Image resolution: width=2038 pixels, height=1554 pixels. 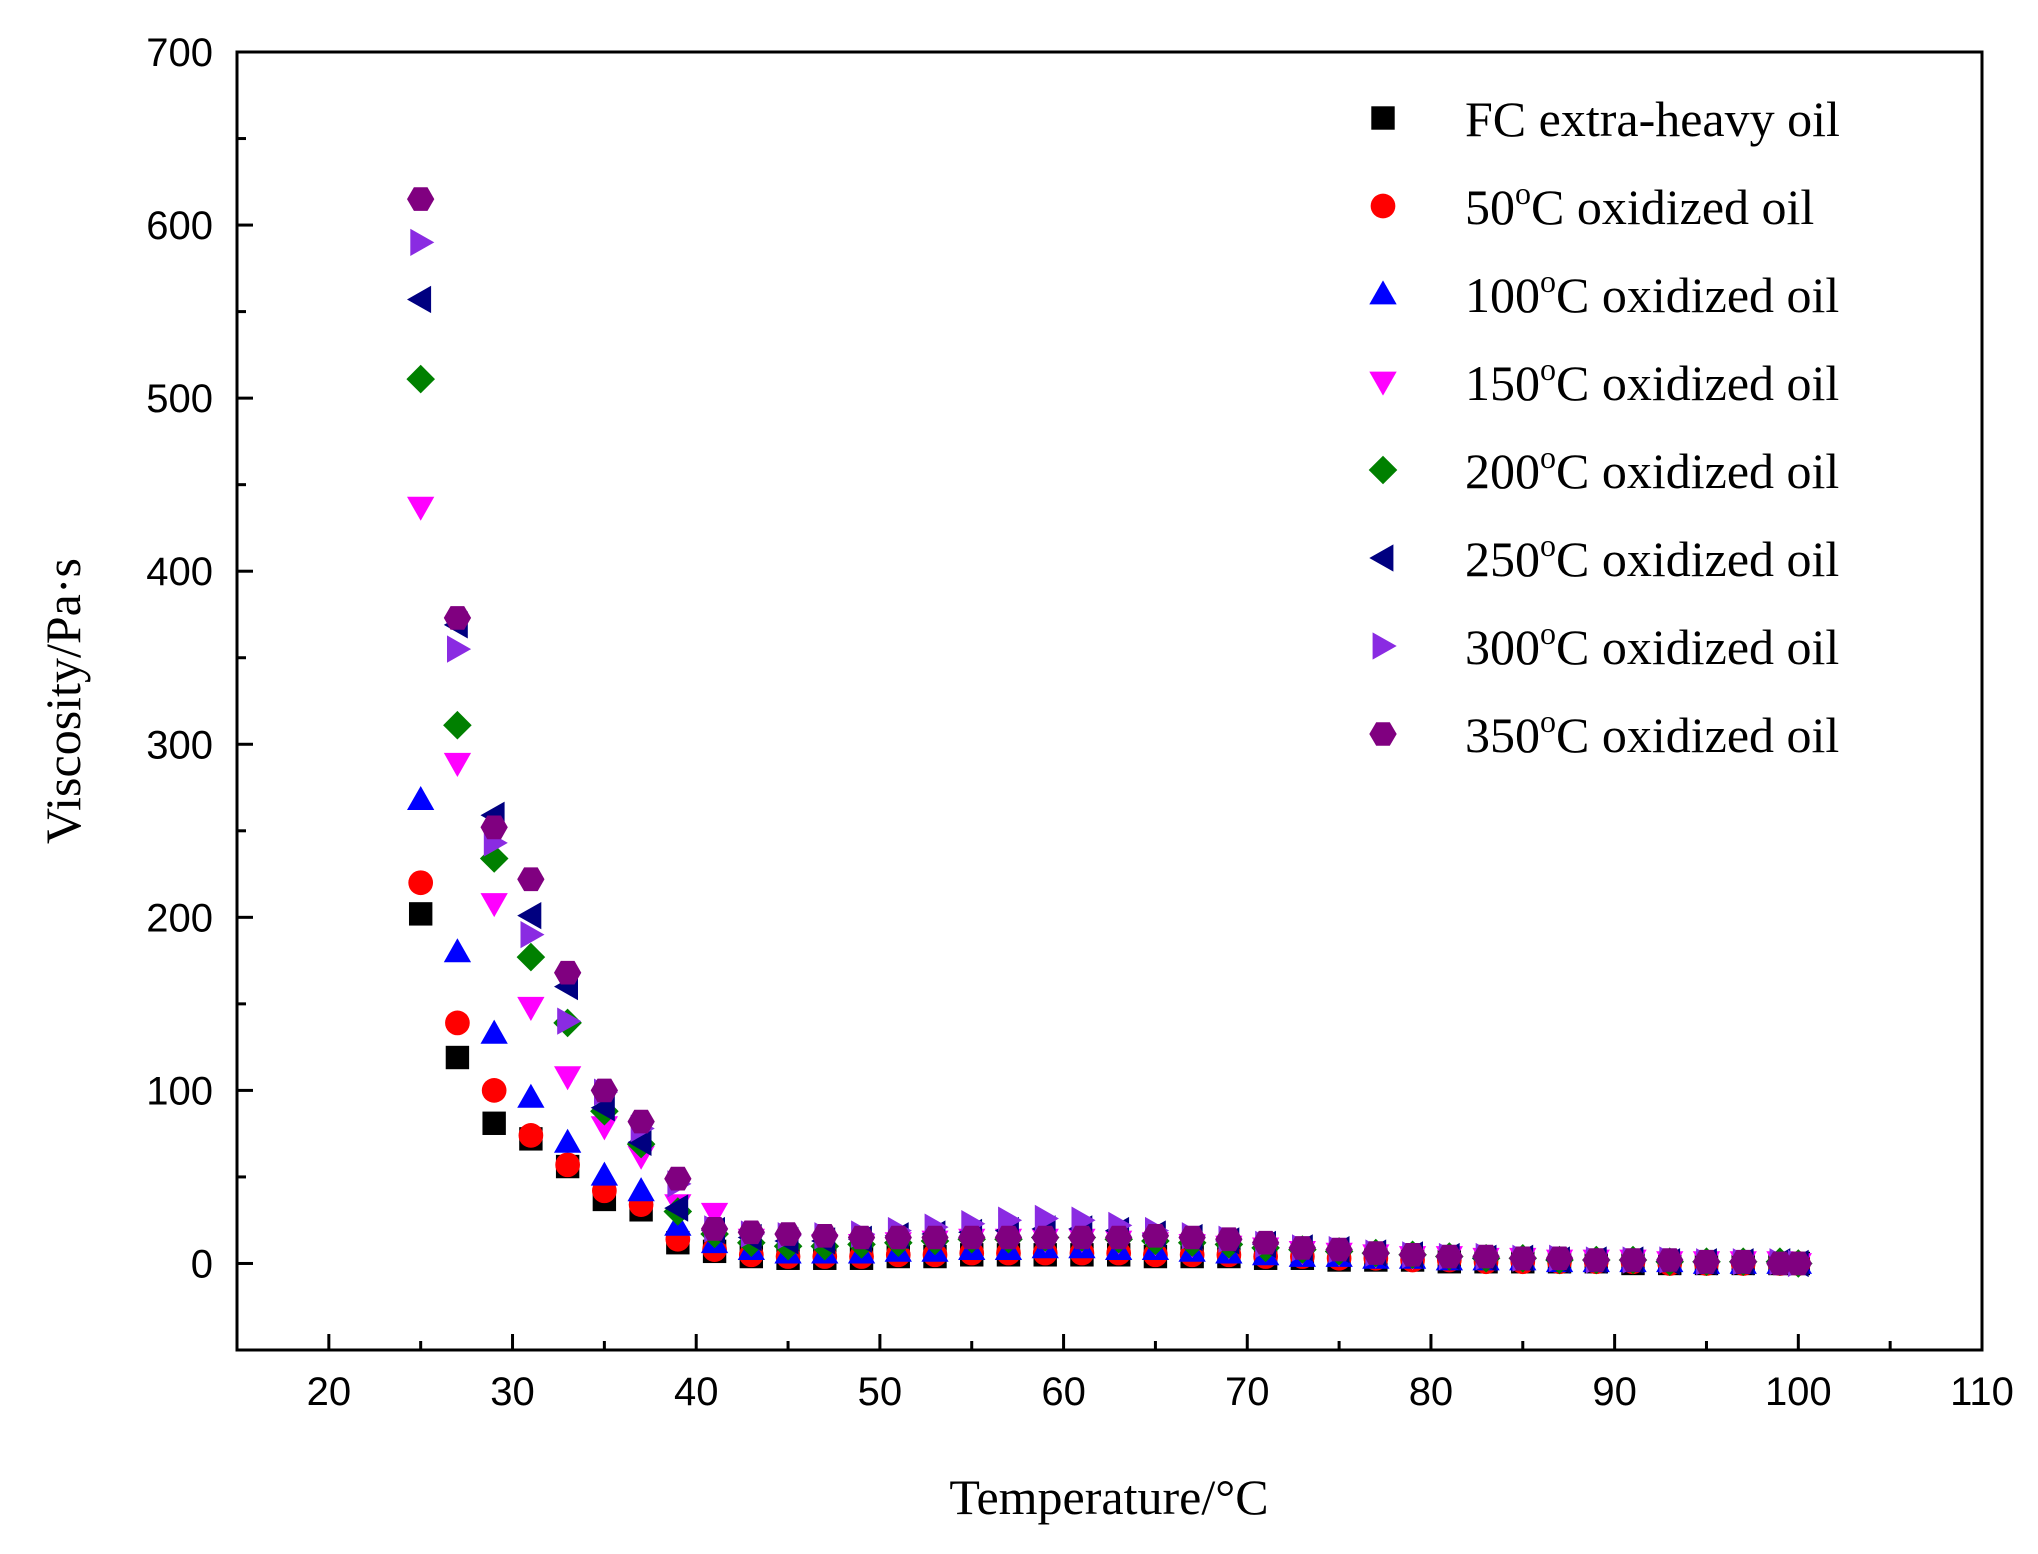 What do you see at coordinates (512, 1392) in the screenshot?
I see `x-tick-label: 30` at bounding box center [512, 1392].